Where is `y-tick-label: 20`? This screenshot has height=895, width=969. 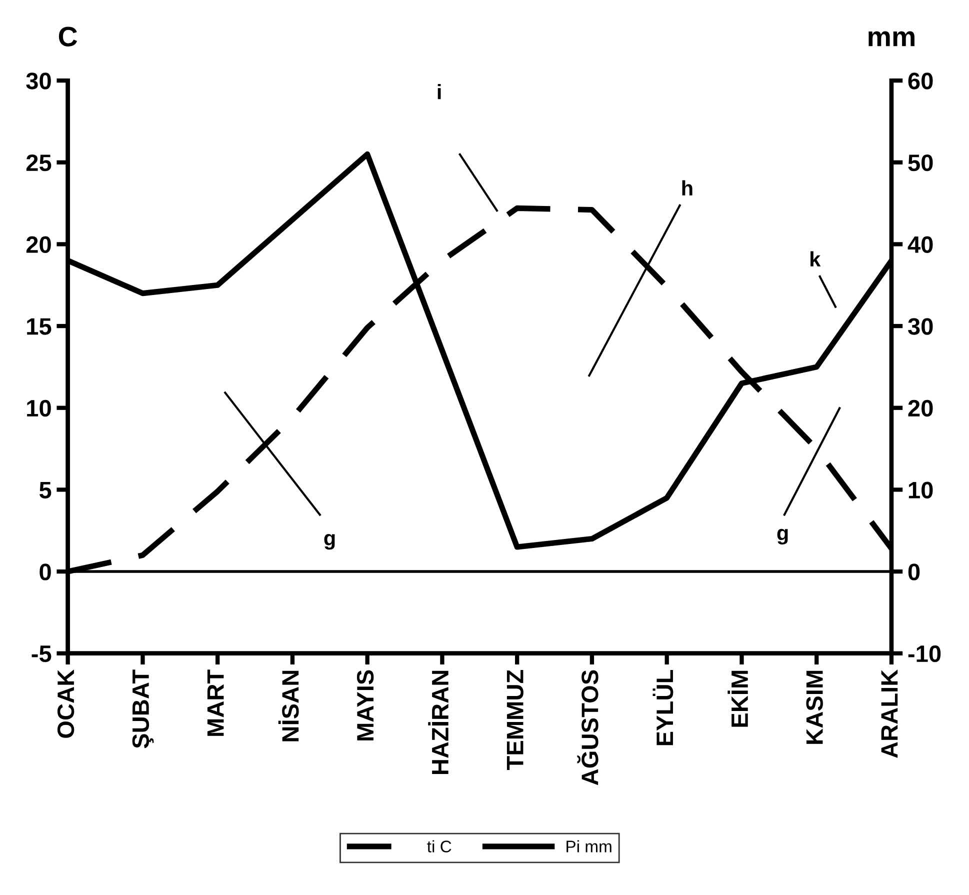
y-tick-label: 20 is located at coordinates (38, 244).